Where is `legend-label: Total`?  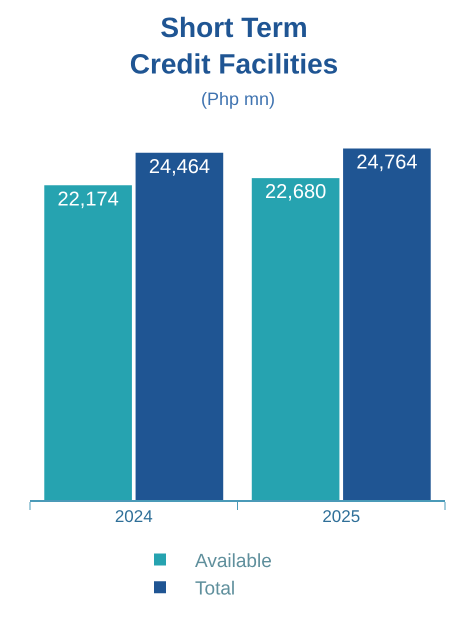
legend-label: Total is located at coordinates (215, 589).